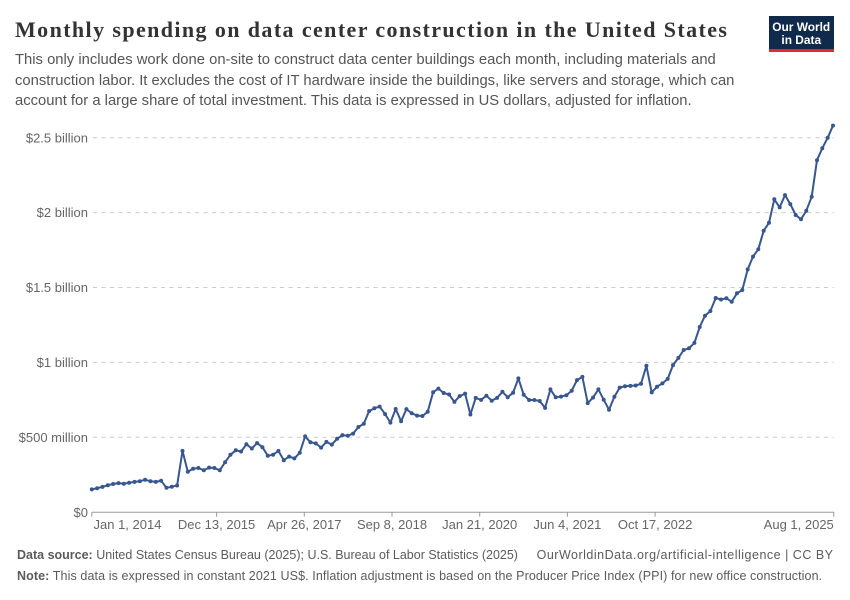 The width and height of the screenshot is (850, 600). I want to click on svg-text: $1 billion, so click(62, 362).